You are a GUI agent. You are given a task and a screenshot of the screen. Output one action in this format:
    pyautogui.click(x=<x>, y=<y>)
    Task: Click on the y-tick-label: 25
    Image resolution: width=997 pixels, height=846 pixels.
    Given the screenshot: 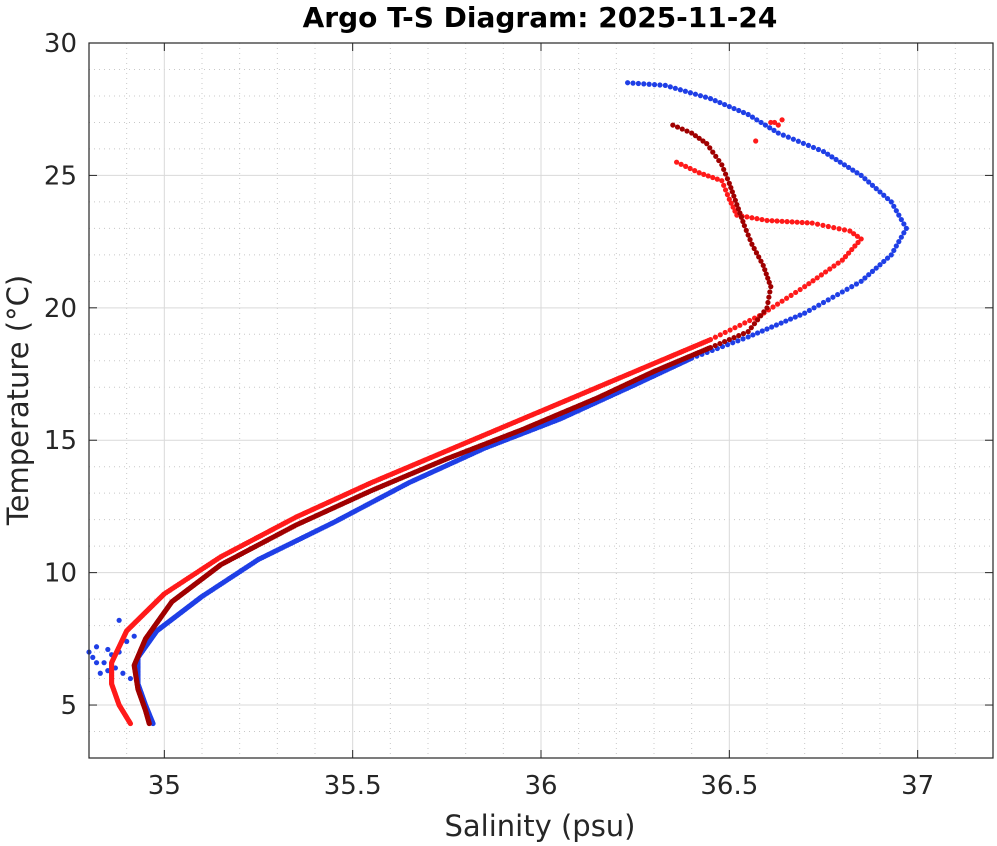 What is the action you would take?
    pyautogui.click(x=60, y=176)
    